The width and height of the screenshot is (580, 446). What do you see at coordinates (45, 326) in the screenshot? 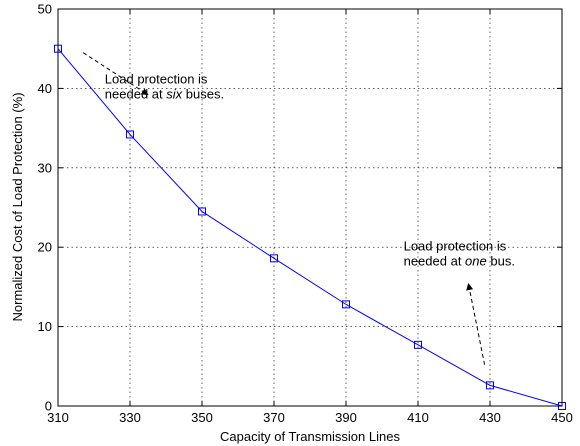
I see `y-tick-label: 10` at bounding box center [45, 326].